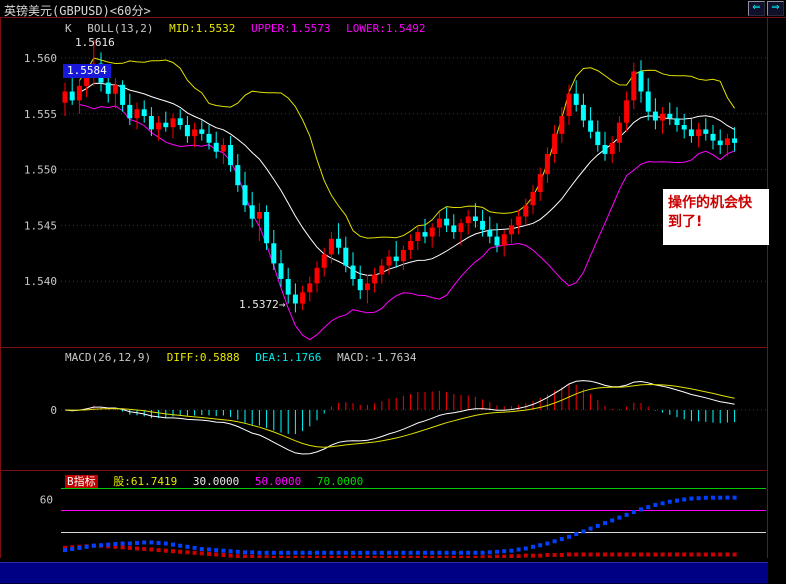 This screenshot has width=786, height=584. I want to click on scroll-left-button: ⇐, so click(756, 8).